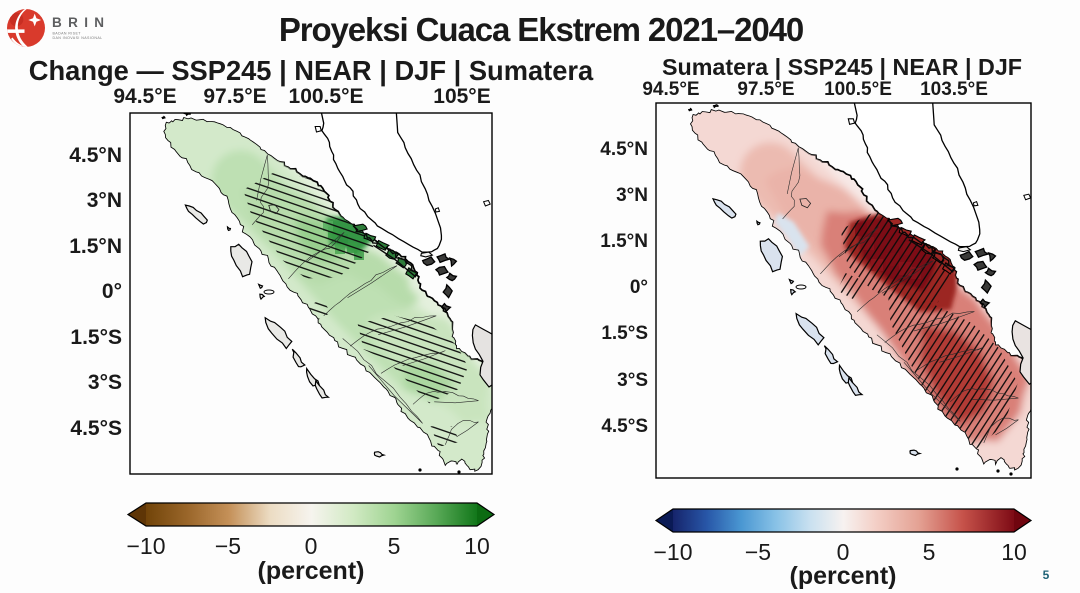 Image resolution: width=1080 pixels, height=593 pixels. I want to click on svg-text: DAN INOVASI NASIONAL, so click(78, 38).